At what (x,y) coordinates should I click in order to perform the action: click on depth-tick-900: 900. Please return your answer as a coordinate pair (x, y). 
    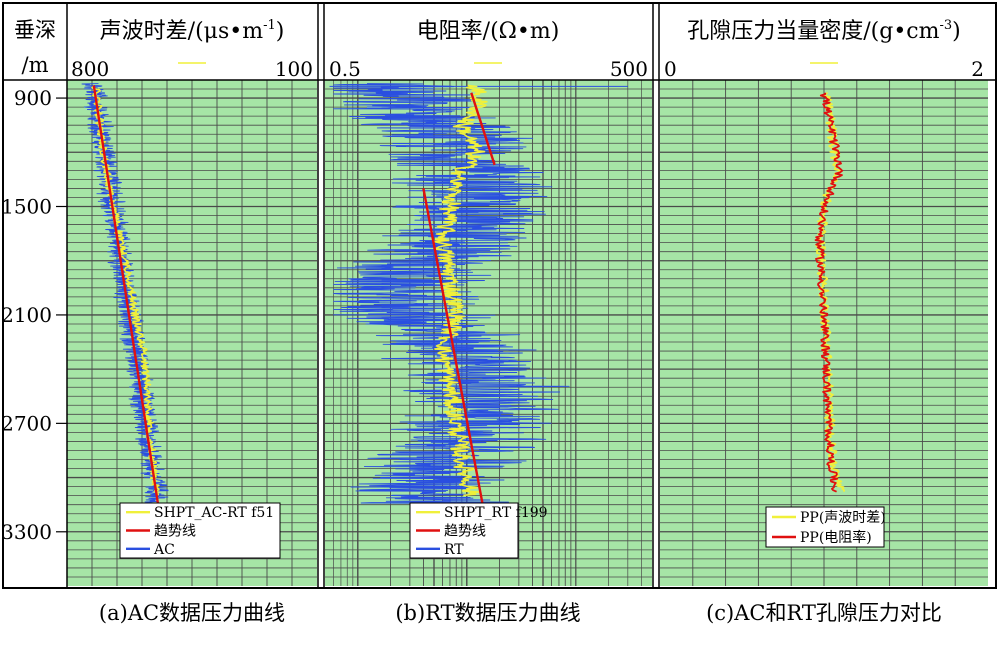
    Looking at the image, I should click on (33, 98).